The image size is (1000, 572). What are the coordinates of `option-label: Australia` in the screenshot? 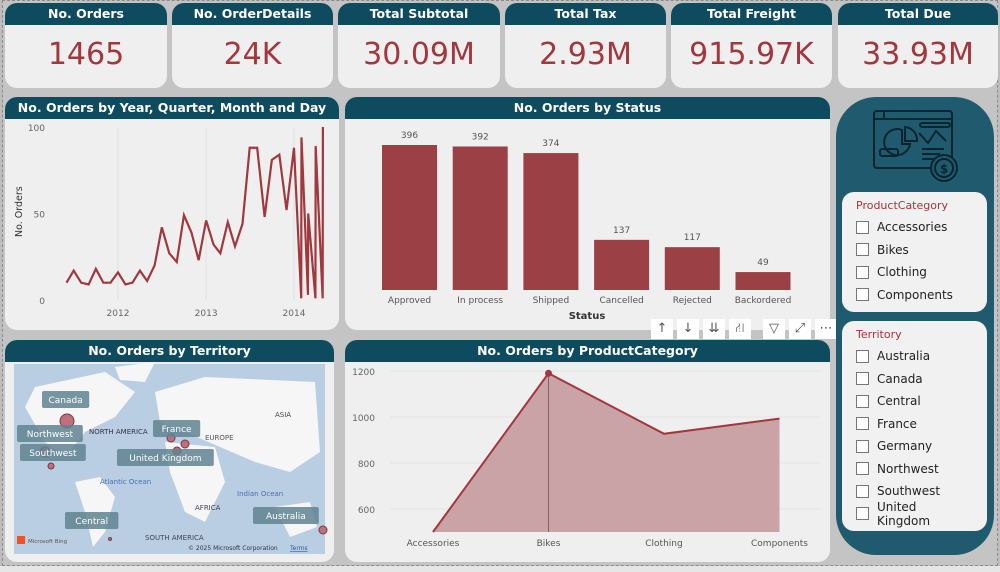 It's located at (904, 356).